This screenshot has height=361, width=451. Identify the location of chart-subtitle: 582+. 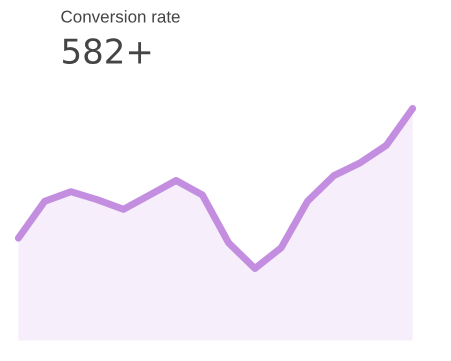
(107, 52).